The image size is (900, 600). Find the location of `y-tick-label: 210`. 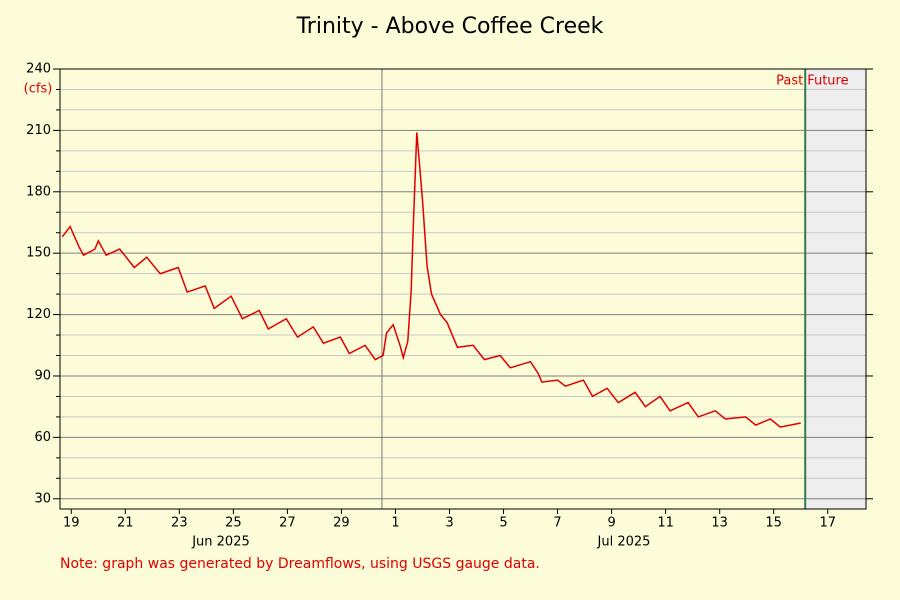

y-tick-label: 210 is located at coordinates (38, 130).